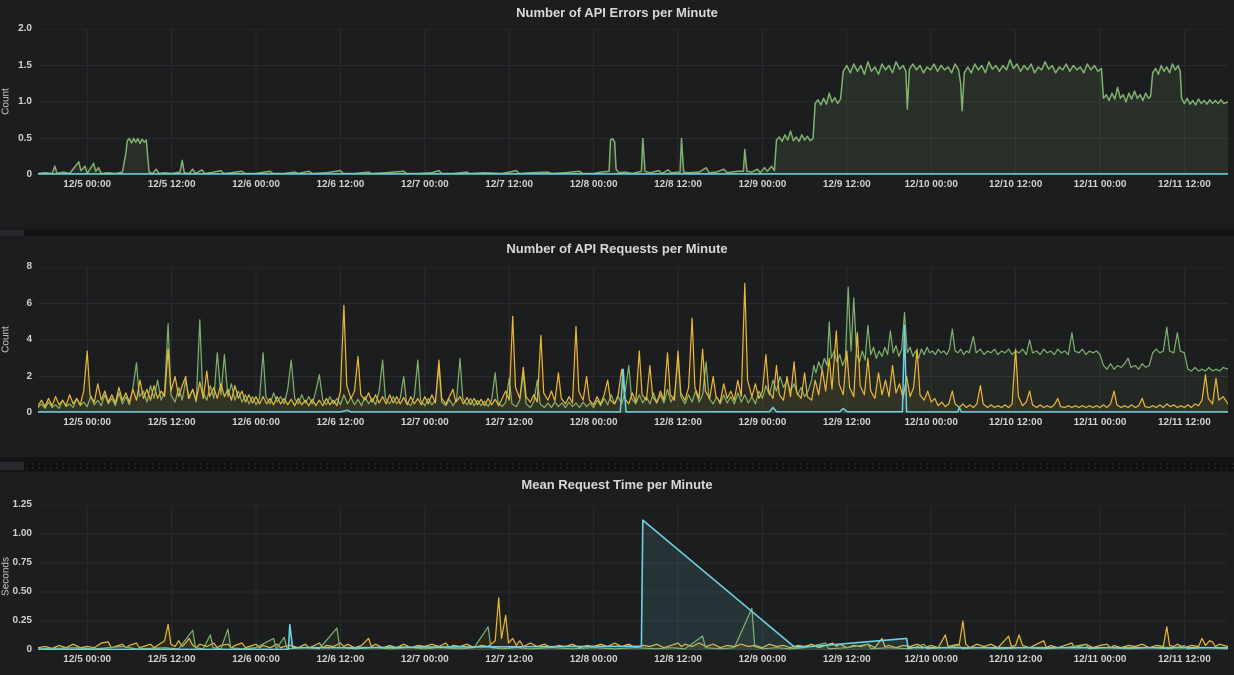 Image resolution: width=1234 pixels, height=675 pixels. I want to click on y-axis-tick-label: 0.25, so click(22, 620).